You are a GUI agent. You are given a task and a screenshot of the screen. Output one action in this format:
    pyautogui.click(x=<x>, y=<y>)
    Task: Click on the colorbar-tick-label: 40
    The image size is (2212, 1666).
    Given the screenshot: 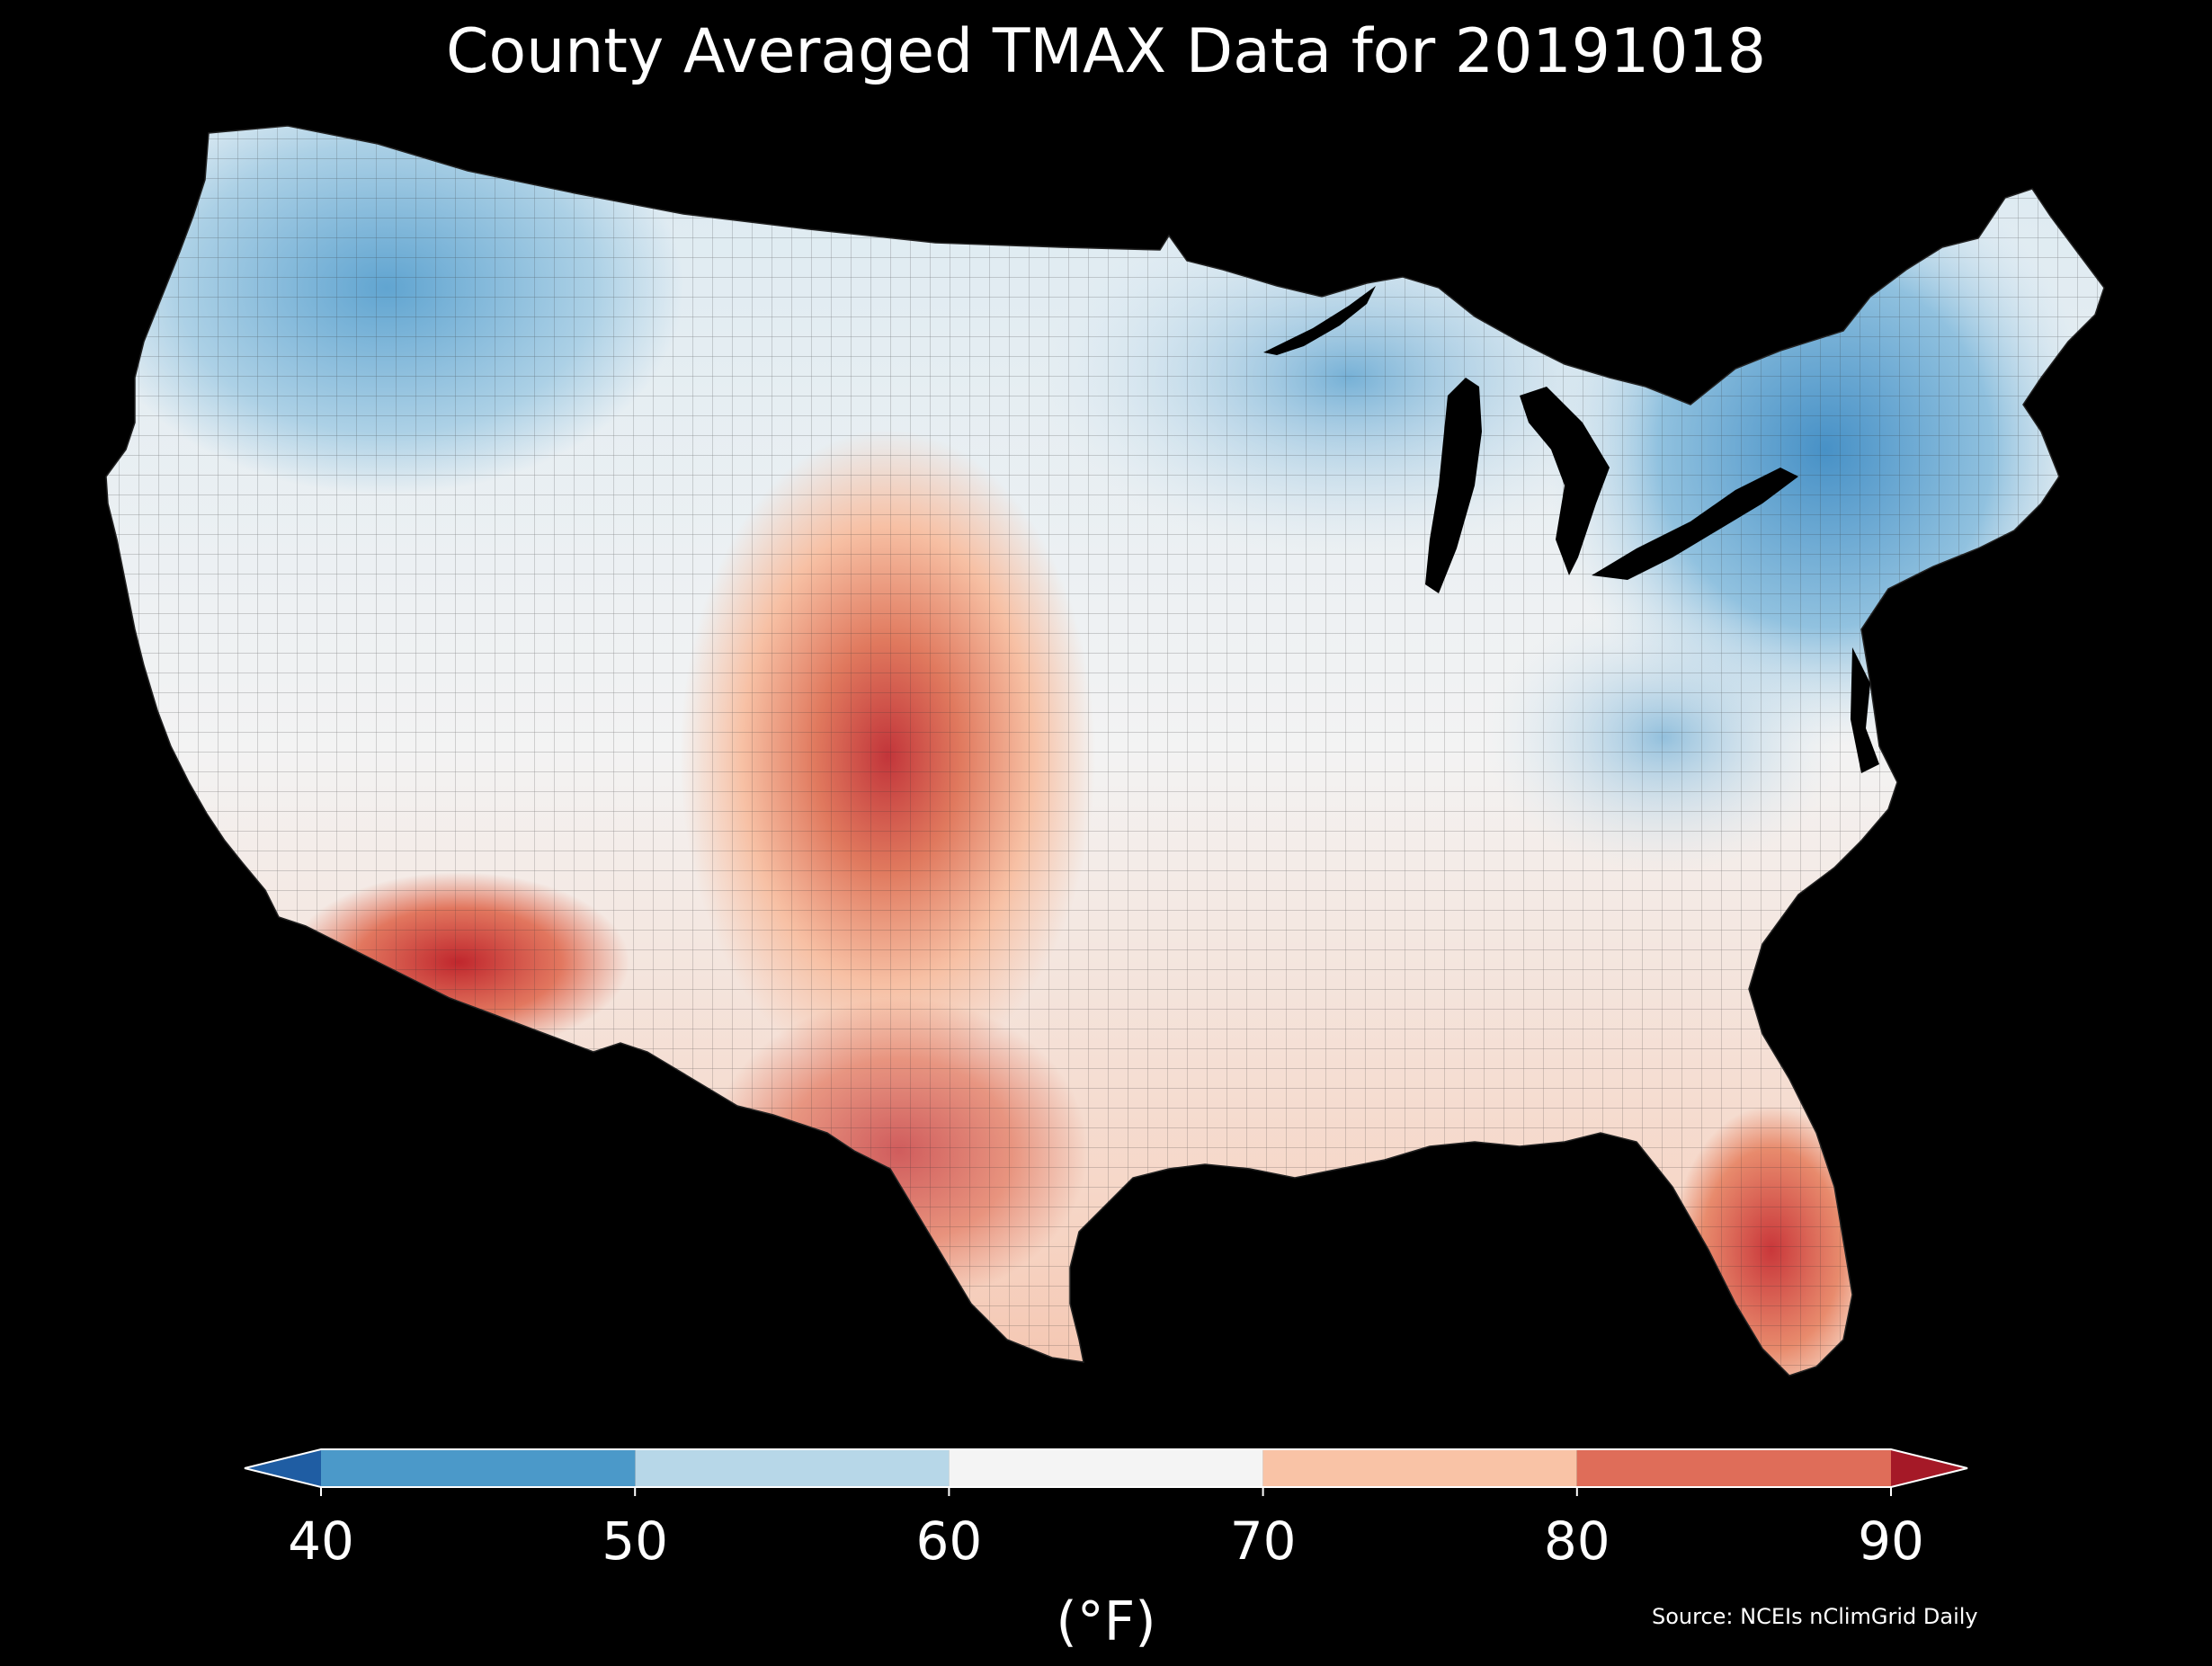 What is the action you would take?
    pyautogui.click(x=321, y=1541)
    